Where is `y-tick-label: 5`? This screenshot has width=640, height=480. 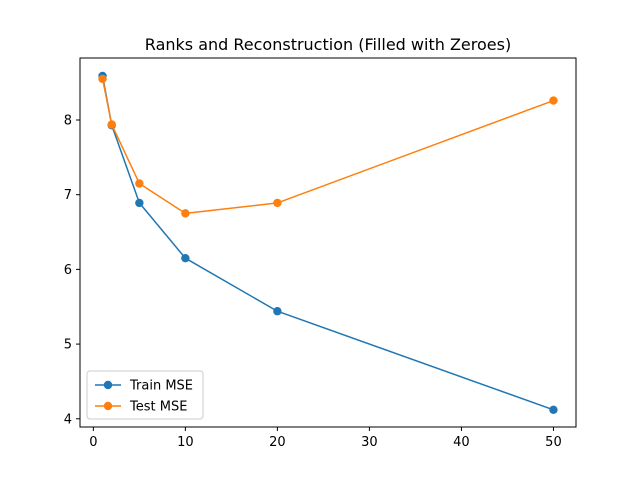 y-tick-label: 5 is located at coordinates (68, 345).